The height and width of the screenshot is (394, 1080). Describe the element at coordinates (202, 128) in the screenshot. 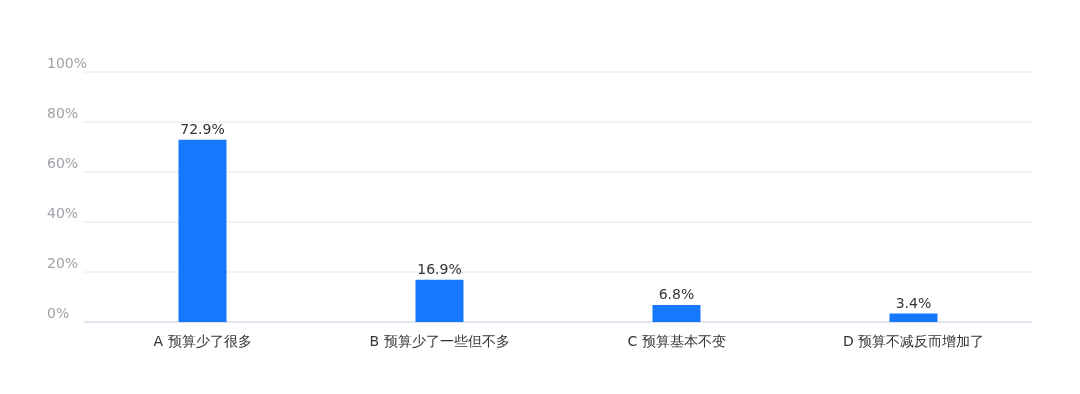

I see `data-label: 72.9%` at that location.